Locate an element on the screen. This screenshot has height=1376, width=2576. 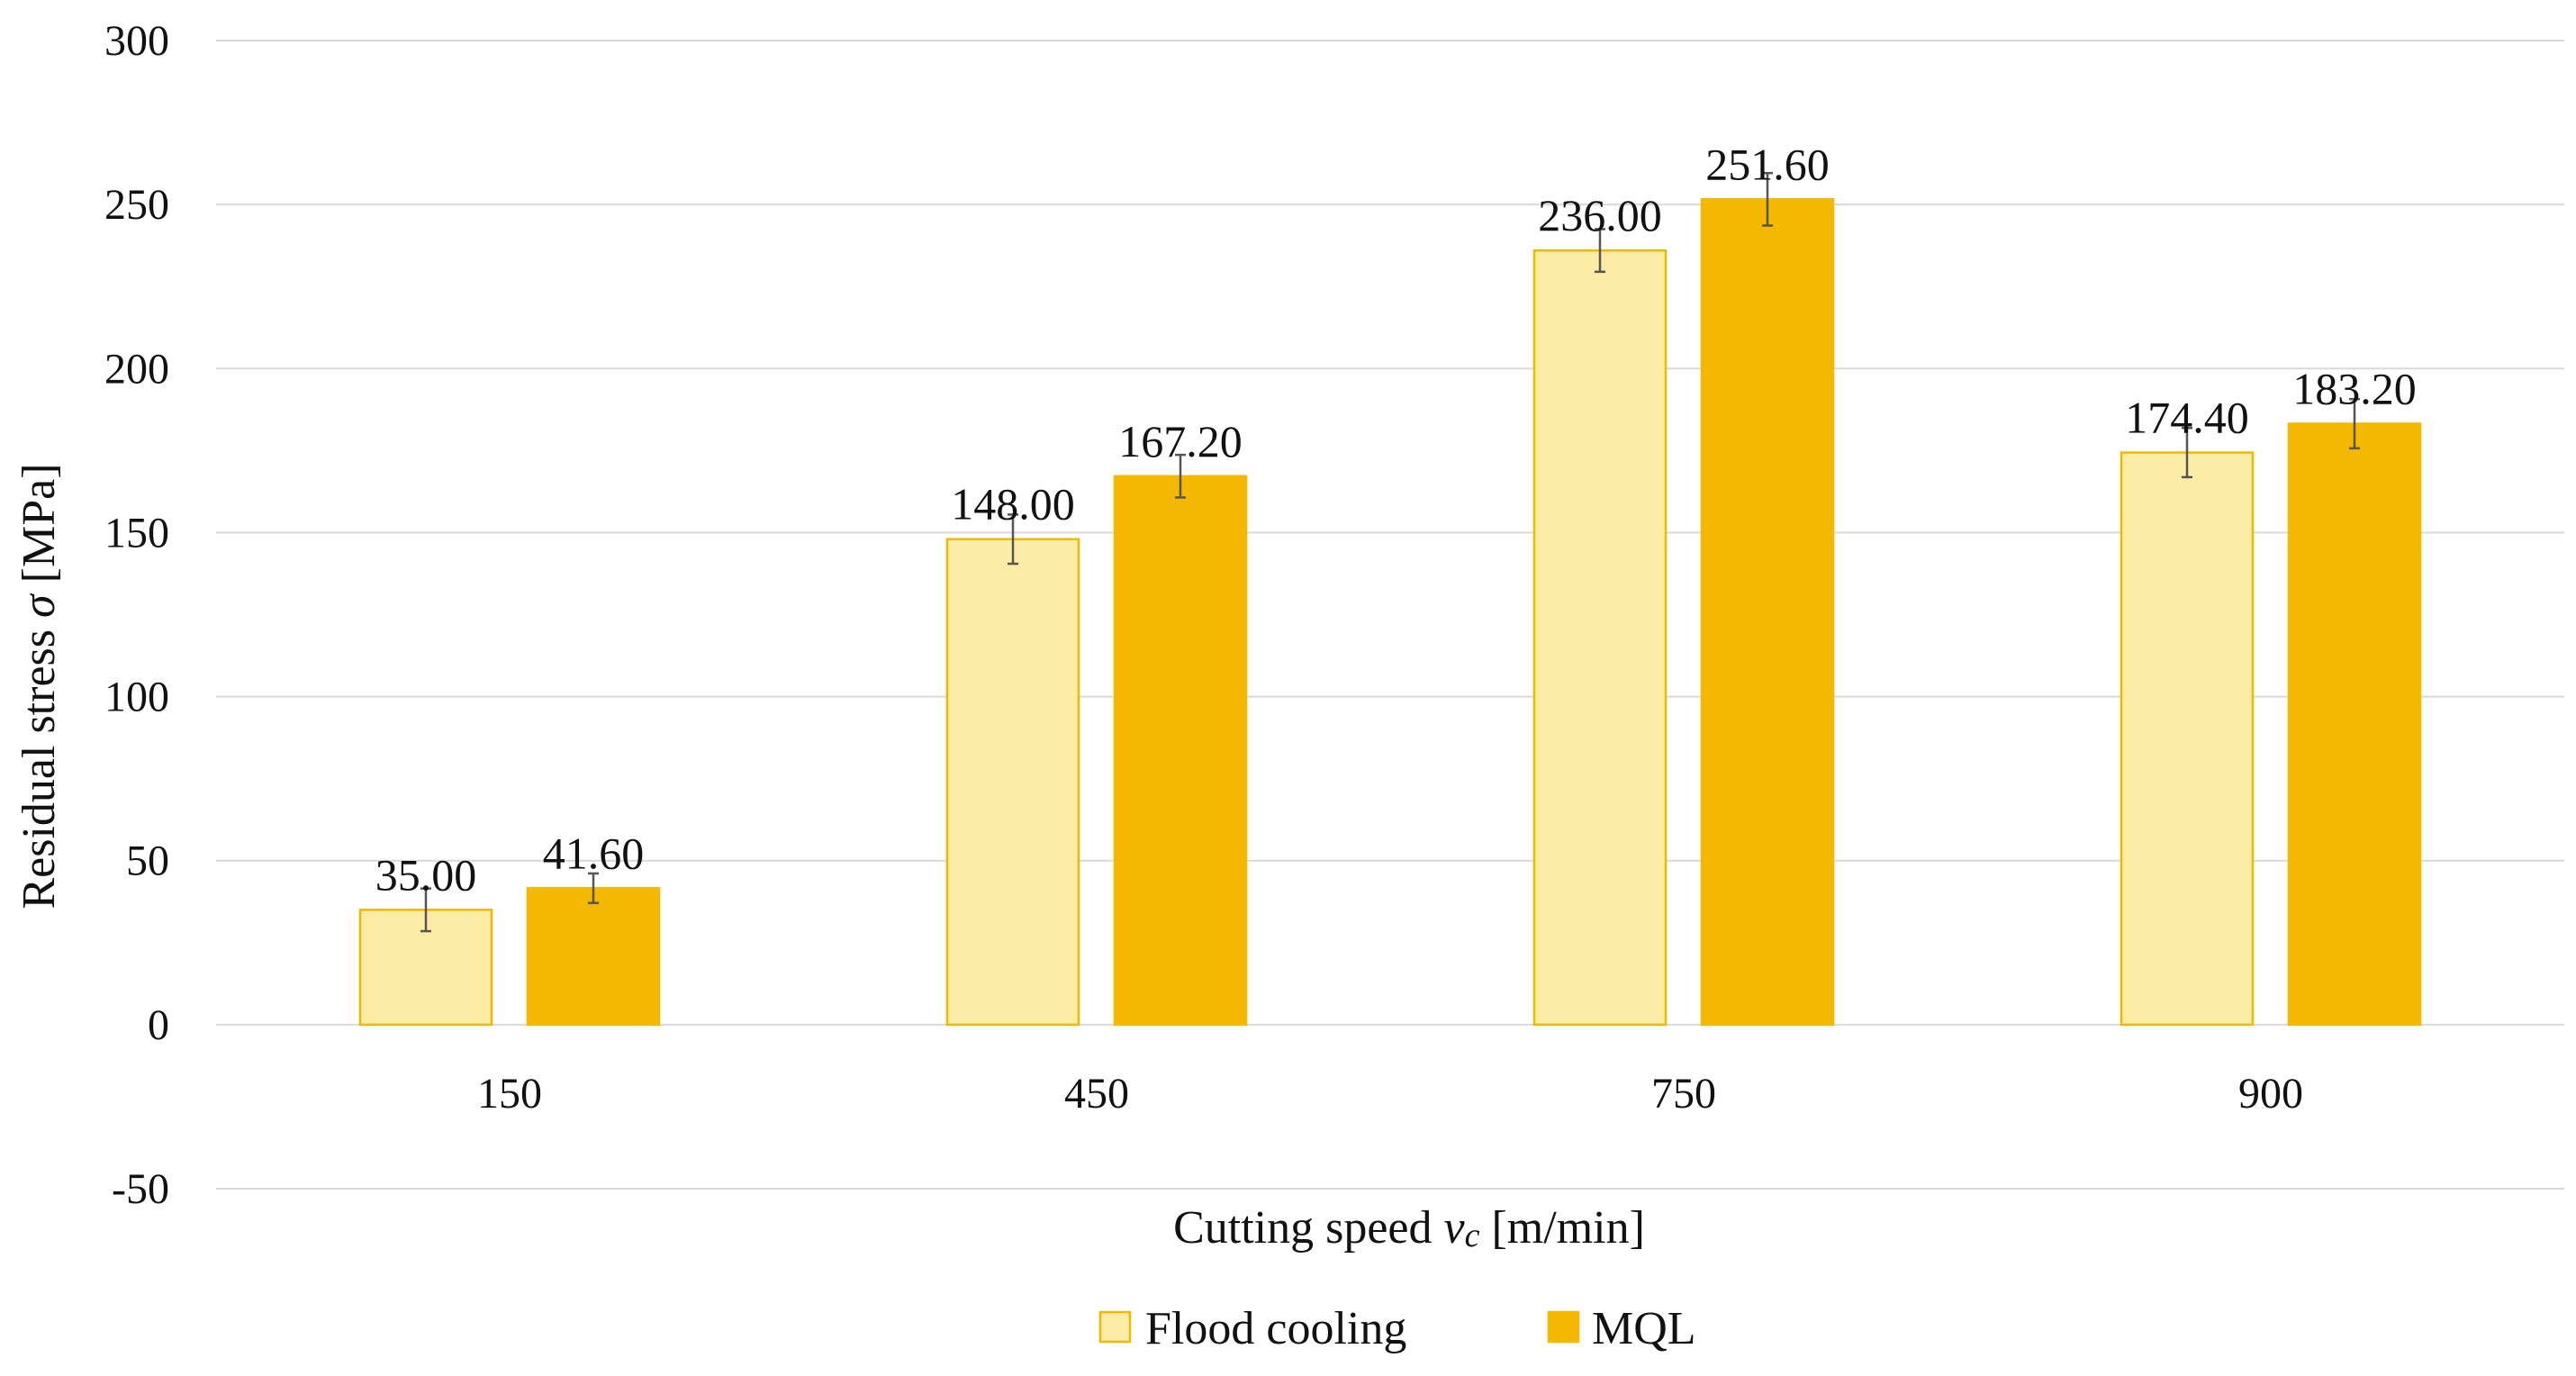
x-tick-label: 750 is located at coordinates (1683, 1094).